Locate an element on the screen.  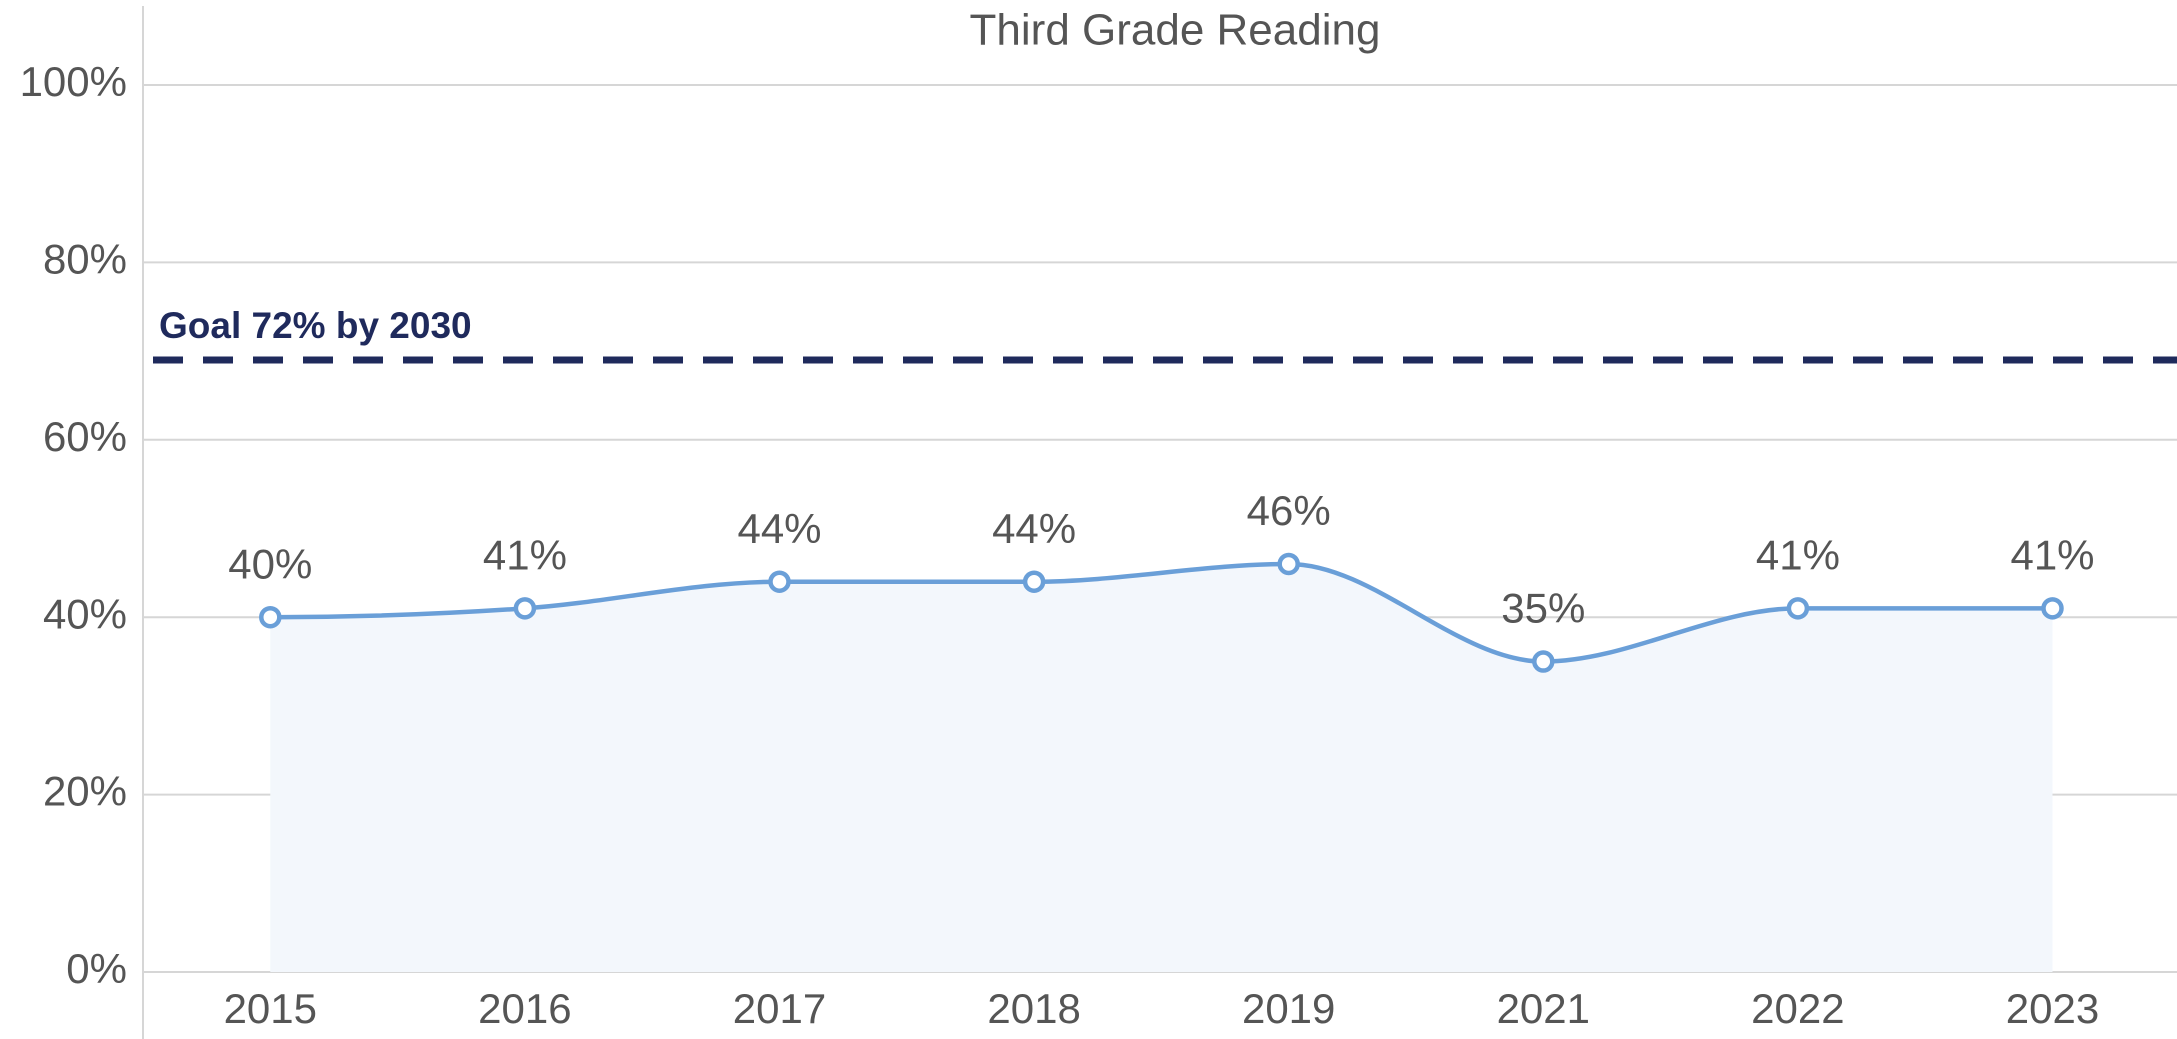
goal-label: Goal 72% by 2030 is located at coordinates (315, 325).